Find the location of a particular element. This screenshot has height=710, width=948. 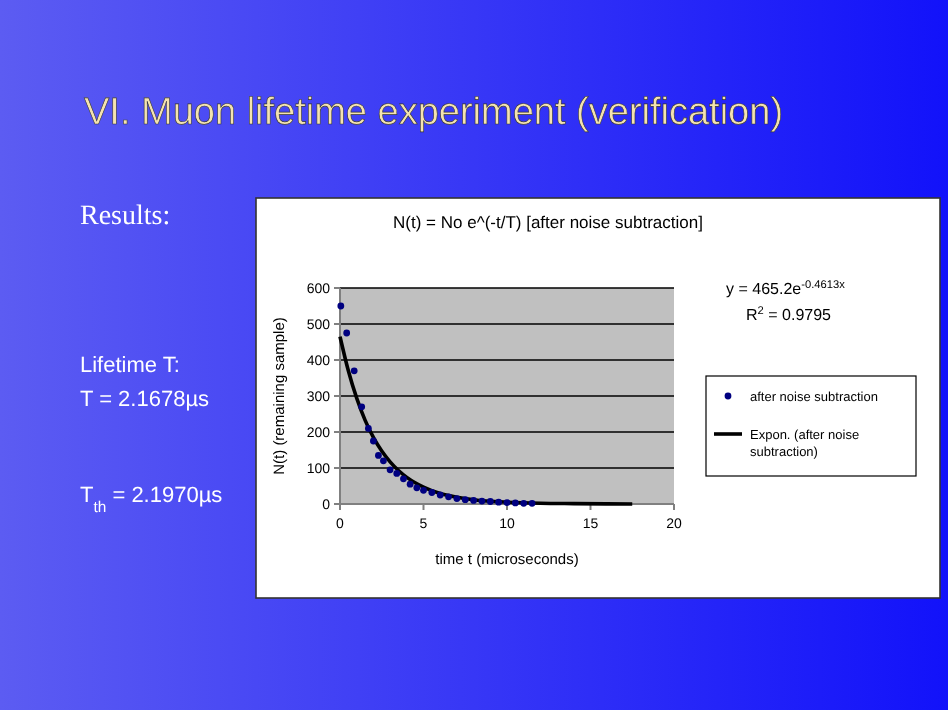

text: y = 465.2e$^{-0.4613x}$ is located at coordinates (786, 289).